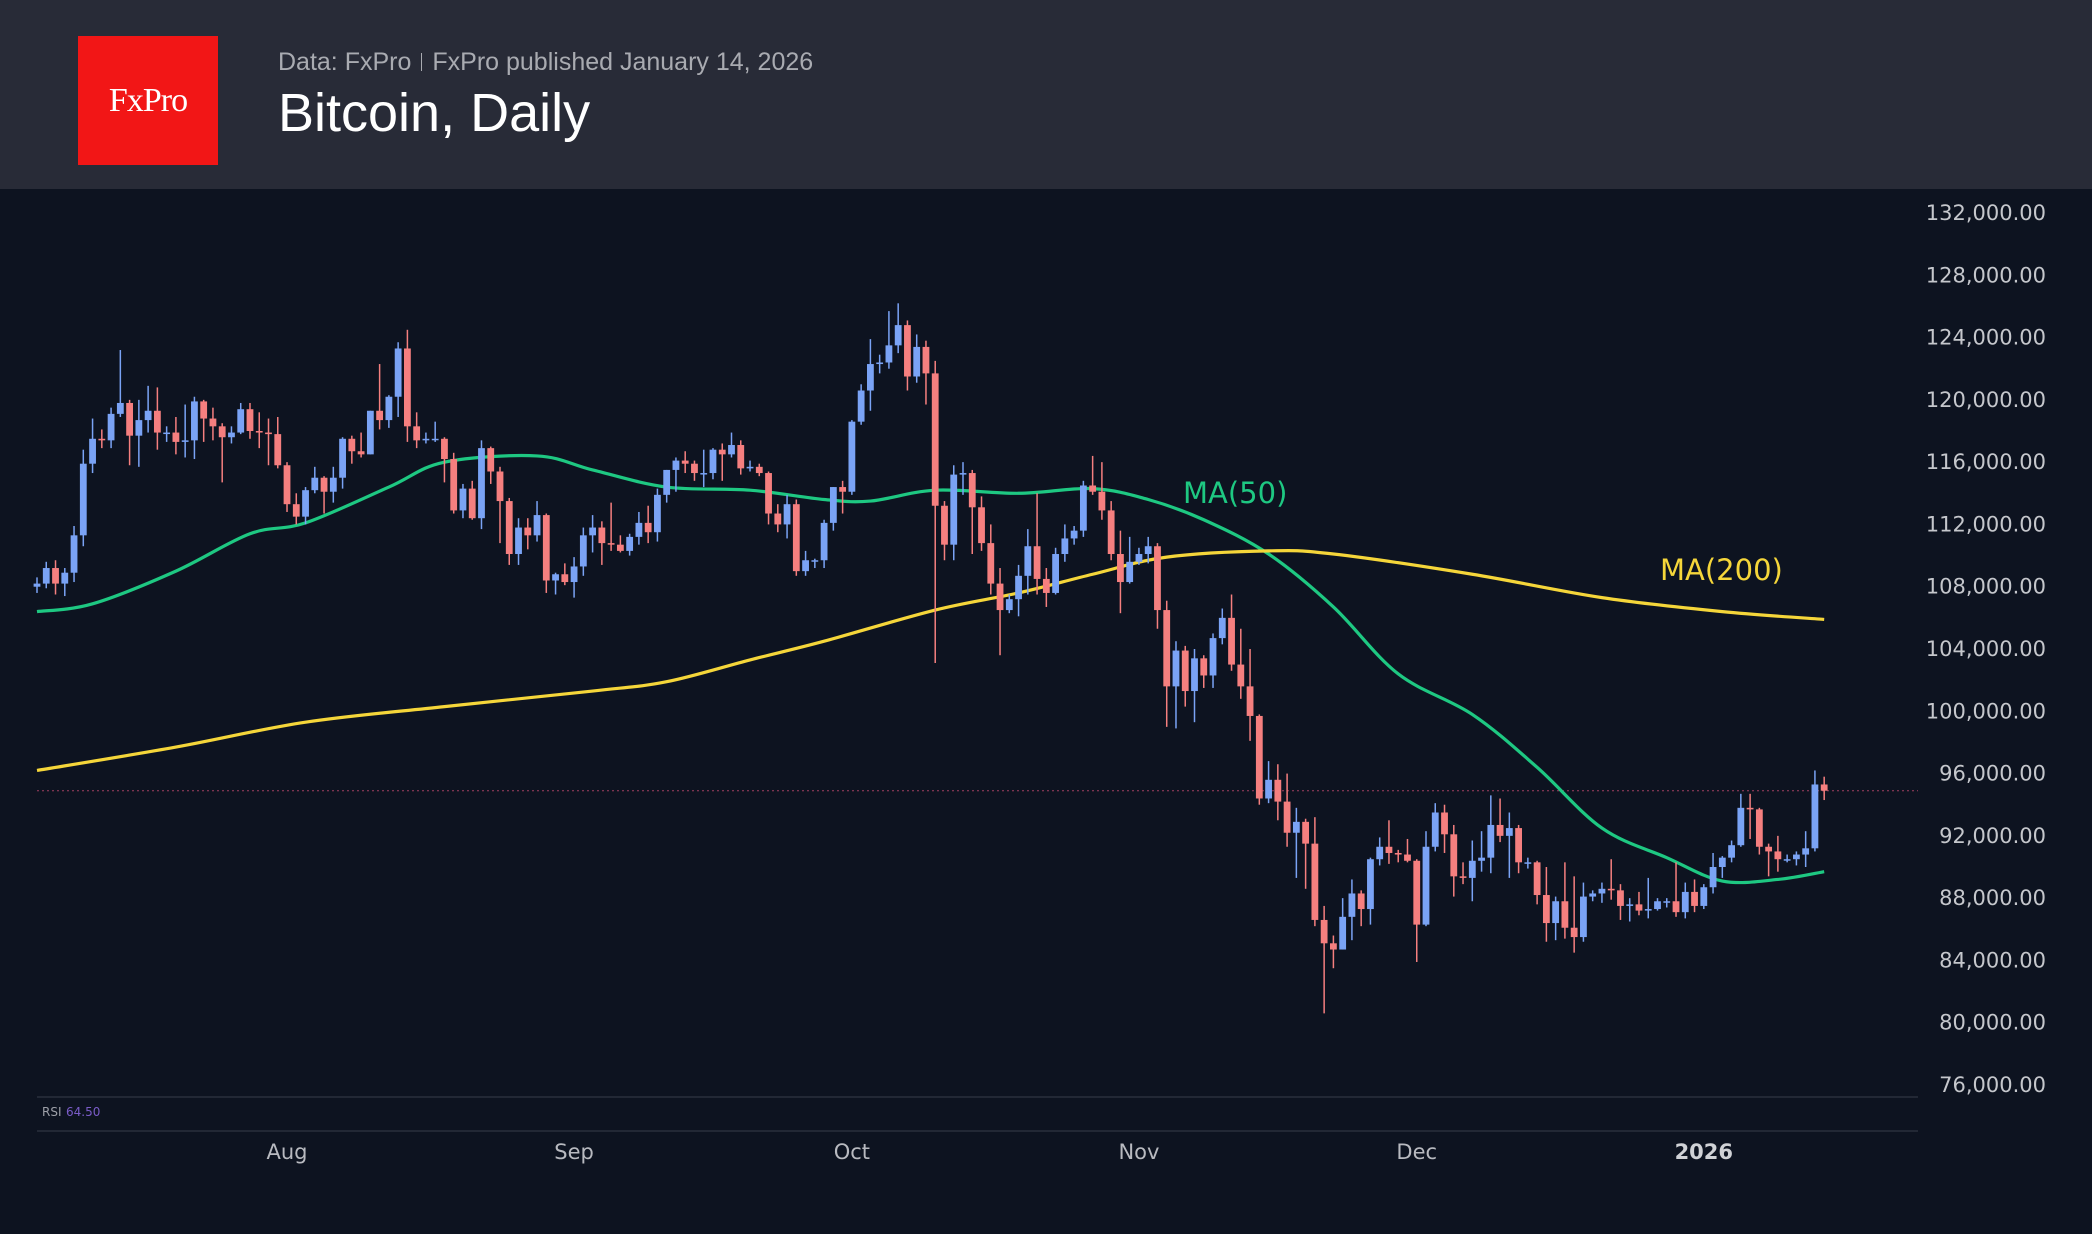  I want to click on x-tick-label: Nov, so click(1138, 1152).